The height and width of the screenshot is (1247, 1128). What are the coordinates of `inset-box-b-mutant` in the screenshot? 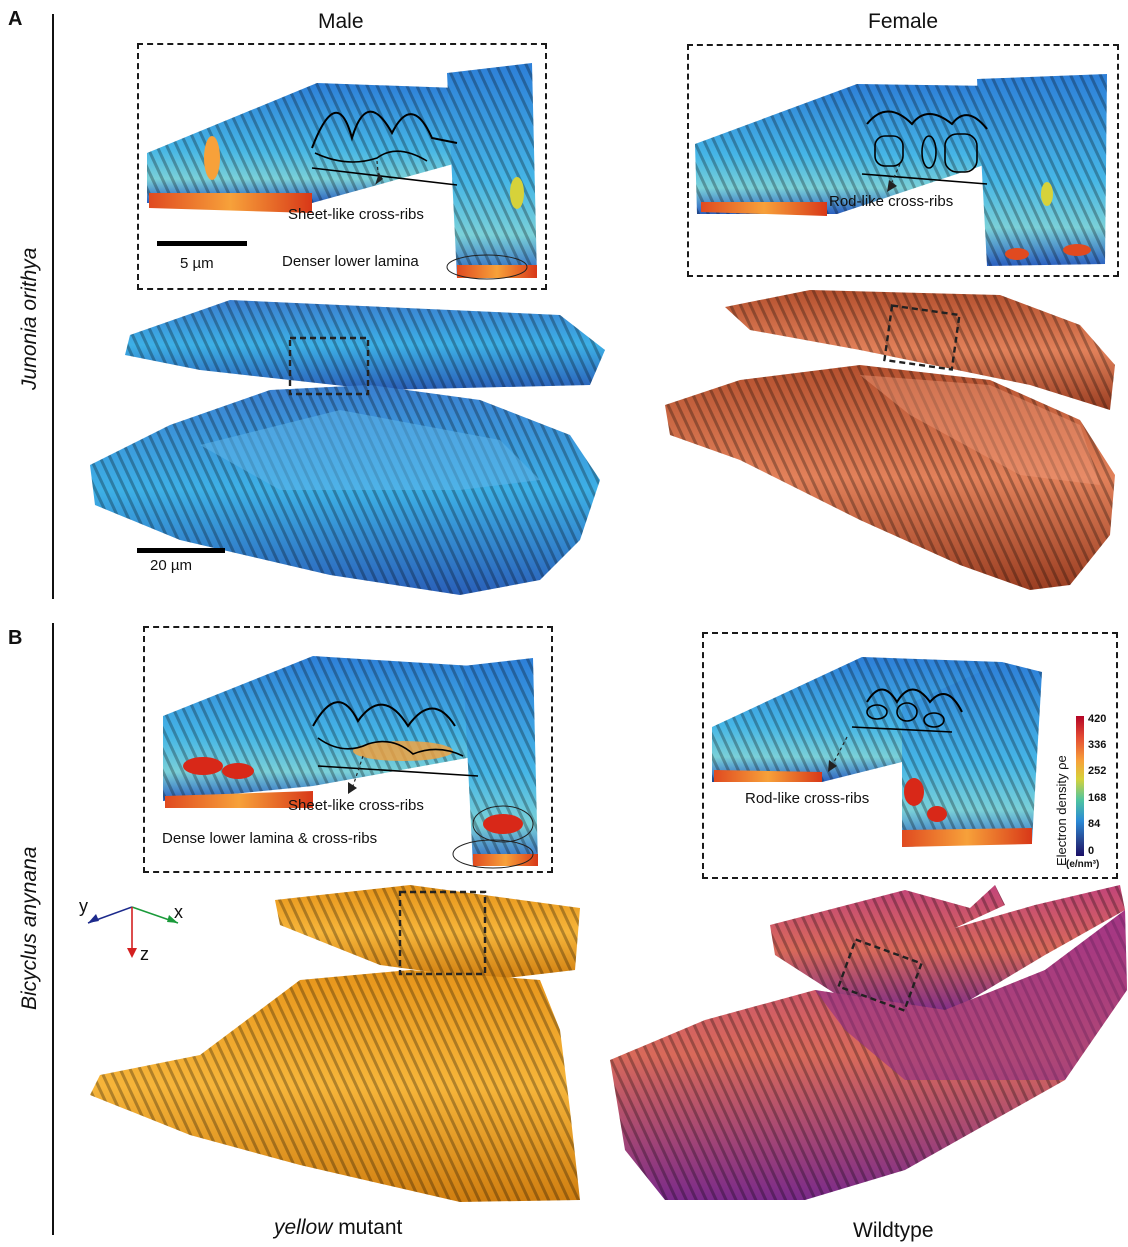 It's located at (348, 749).